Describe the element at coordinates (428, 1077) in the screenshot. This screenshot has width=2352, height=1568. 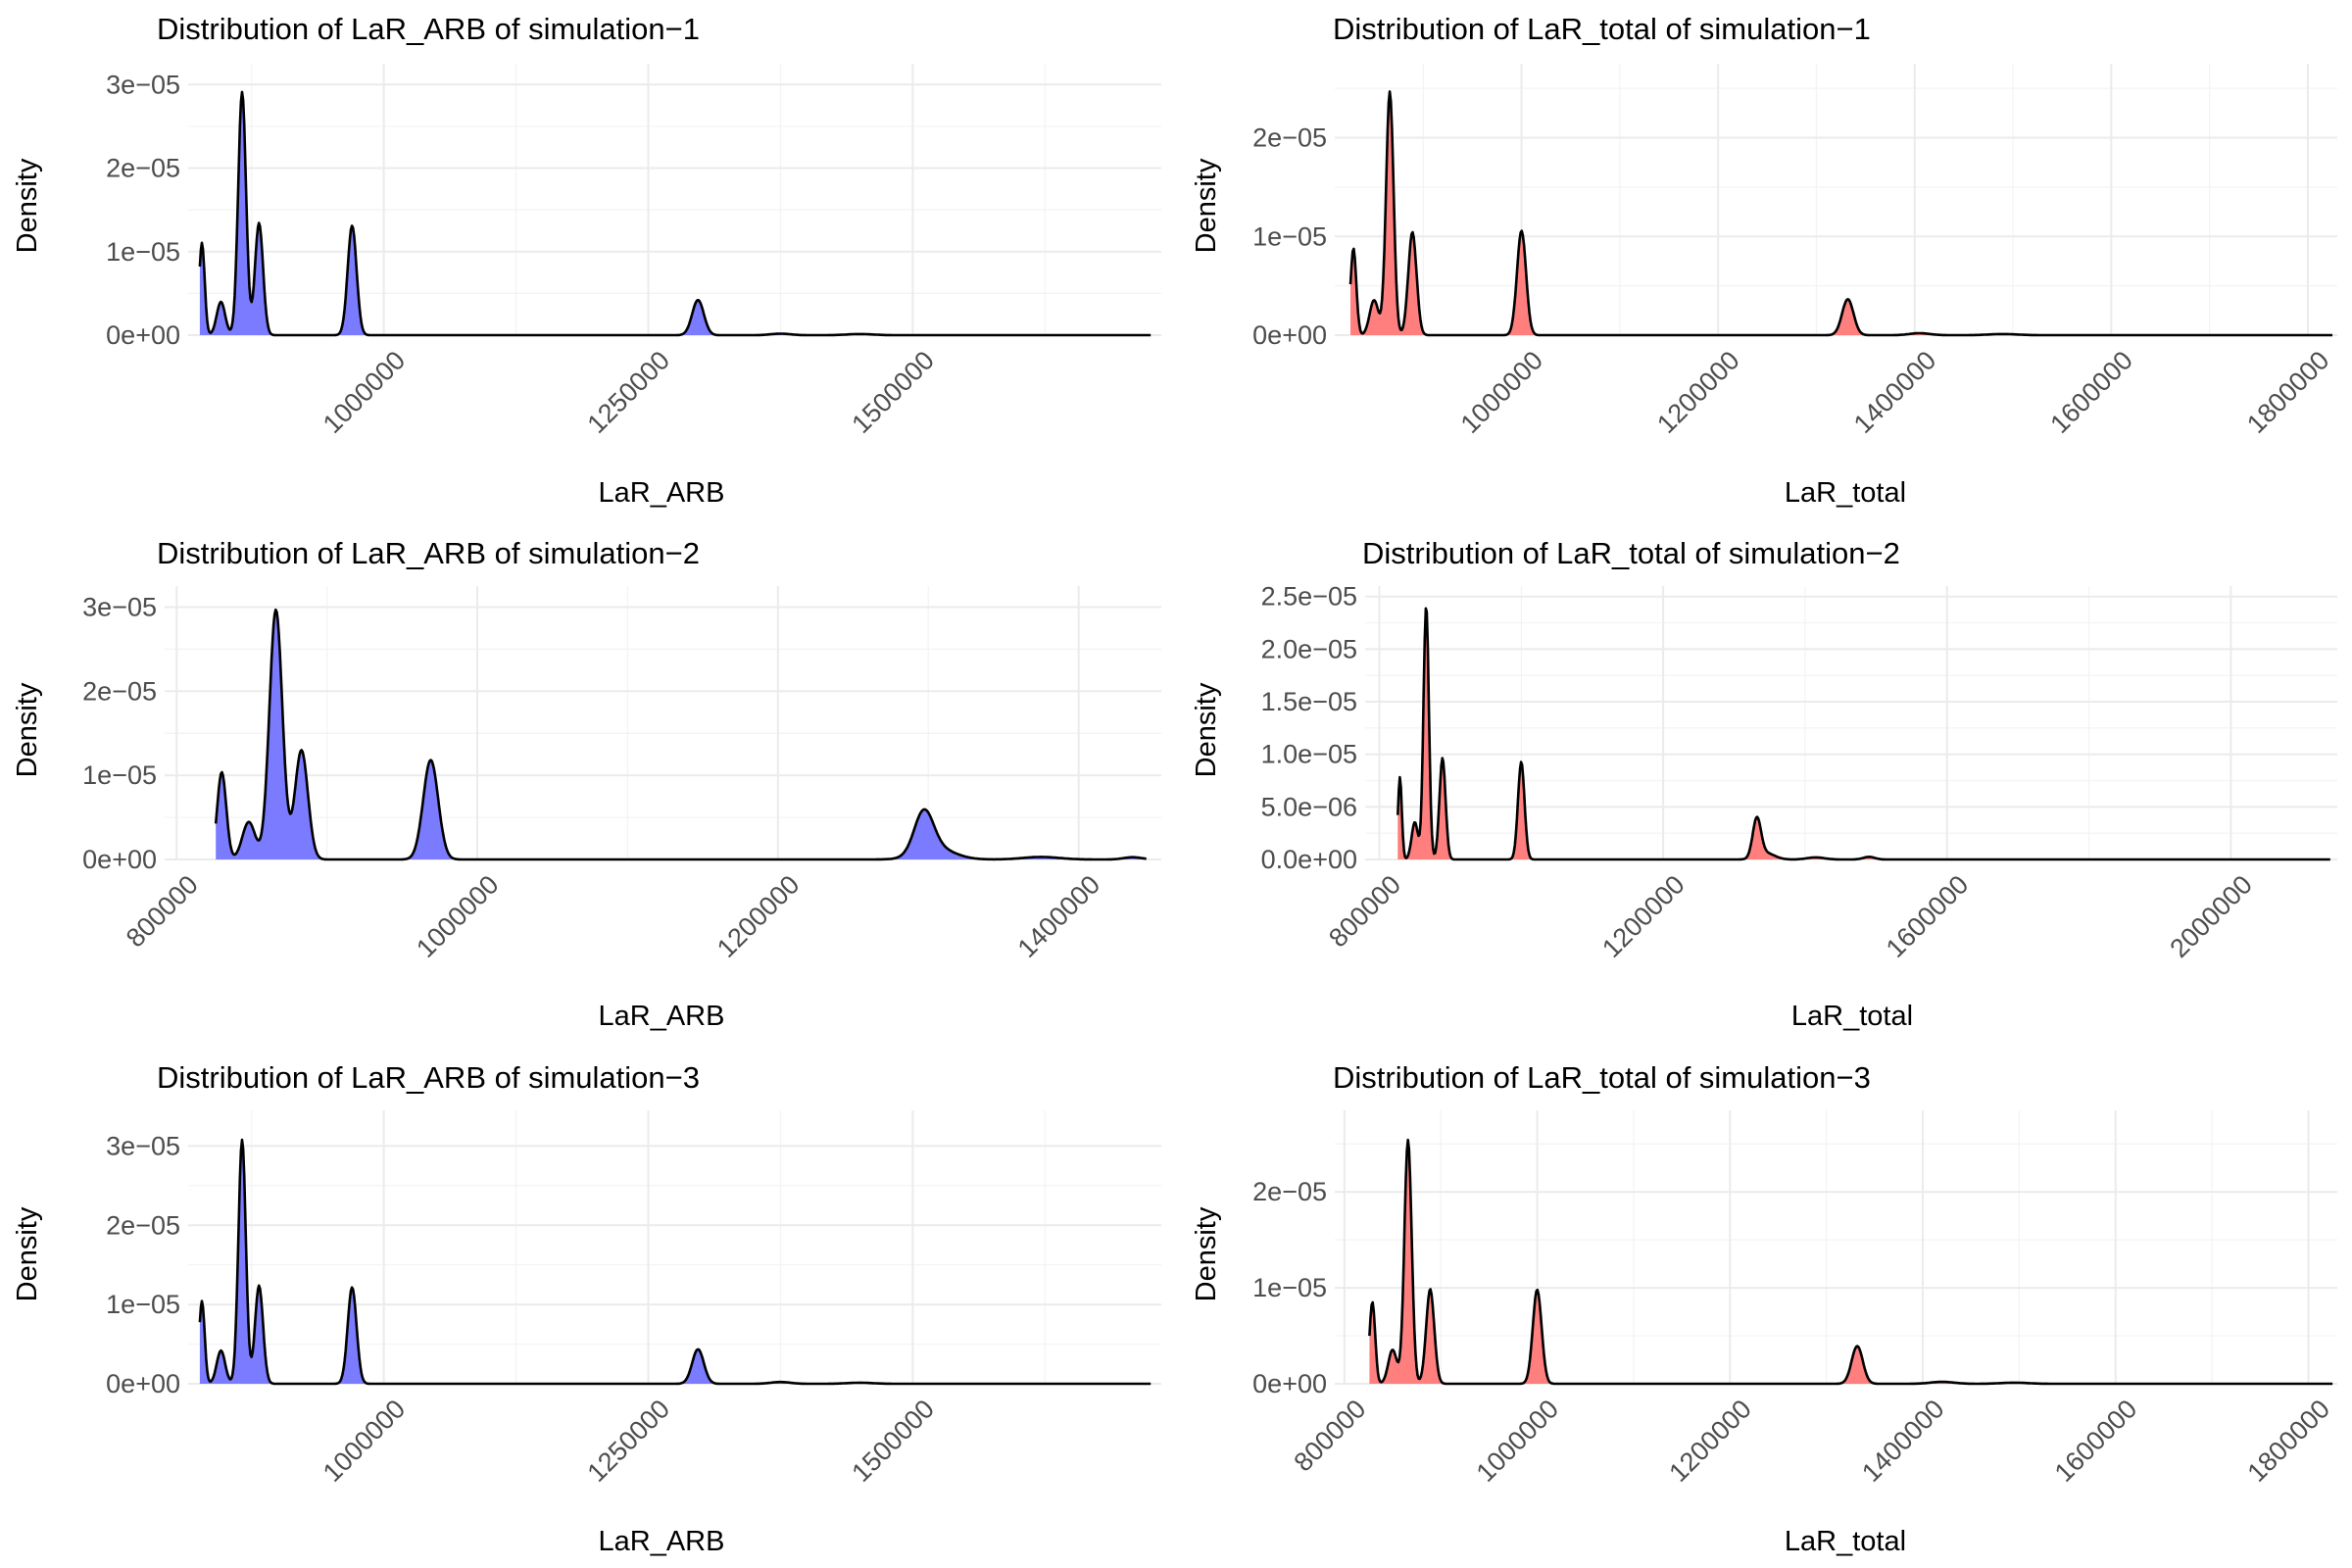
I see `panel-title: Distribution of LaR_ARB of simulation−3` at that location.